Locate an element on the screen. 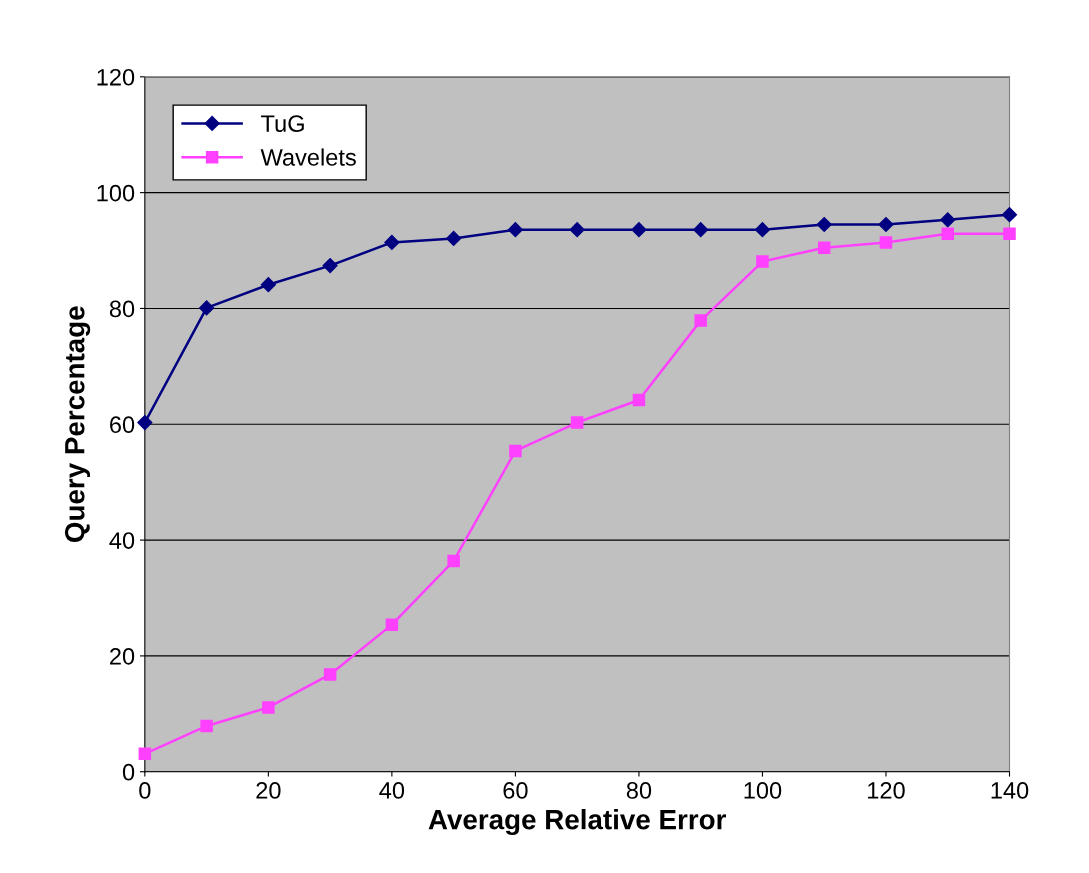 This screenshot has height=873, width=1089. x-tick-label: 80 is located at coordinates (639, 790).